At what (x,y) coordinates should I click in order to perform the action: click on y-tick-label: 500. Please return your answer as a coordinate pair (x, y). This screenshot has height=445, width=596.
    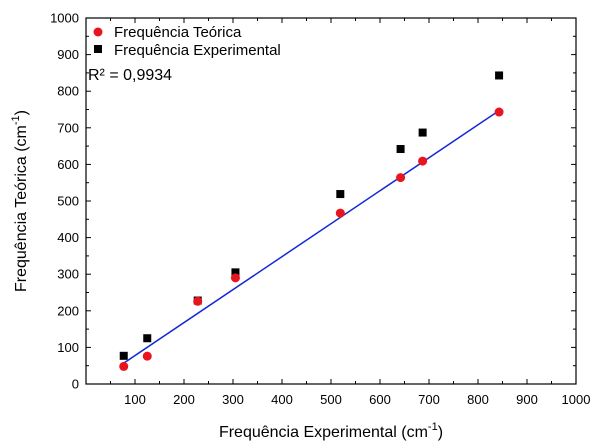
    Looking at the image, I should click on (68, 201).